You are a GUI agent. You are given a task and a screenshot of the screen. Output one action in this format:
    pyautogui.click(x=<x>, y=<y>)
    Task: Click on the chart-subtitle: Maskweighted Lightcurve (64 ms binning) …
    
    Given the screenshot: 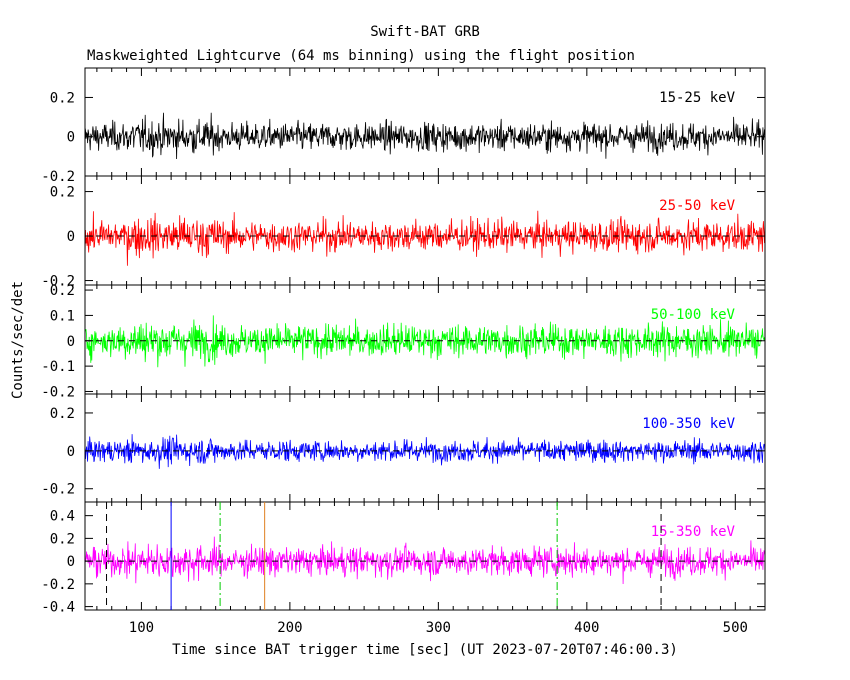 What is the action you would take?
    pyautogui.click(x=361, y=56)
    